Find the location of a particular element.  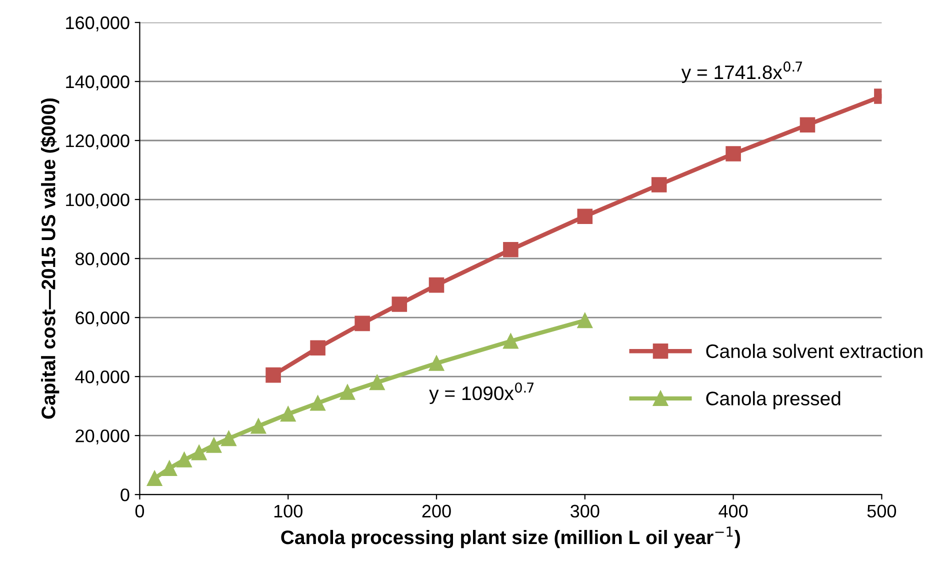

y-tick-label: 20,000 is located at coordinates (103, 436).